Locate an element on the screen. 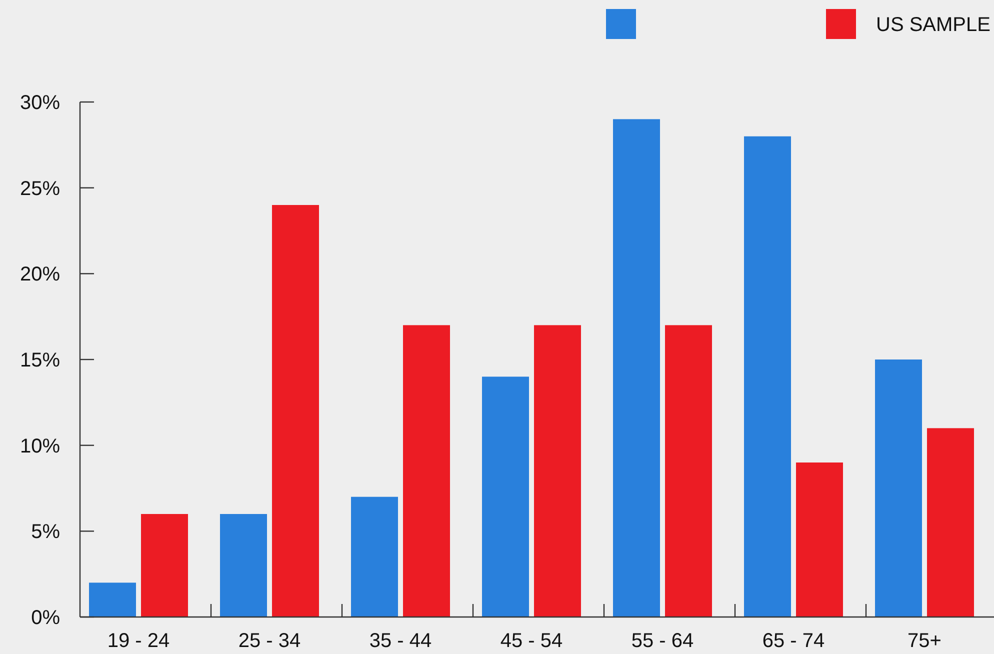  x-tick-label: 35 - 44 is located at coordinates (400, 641).